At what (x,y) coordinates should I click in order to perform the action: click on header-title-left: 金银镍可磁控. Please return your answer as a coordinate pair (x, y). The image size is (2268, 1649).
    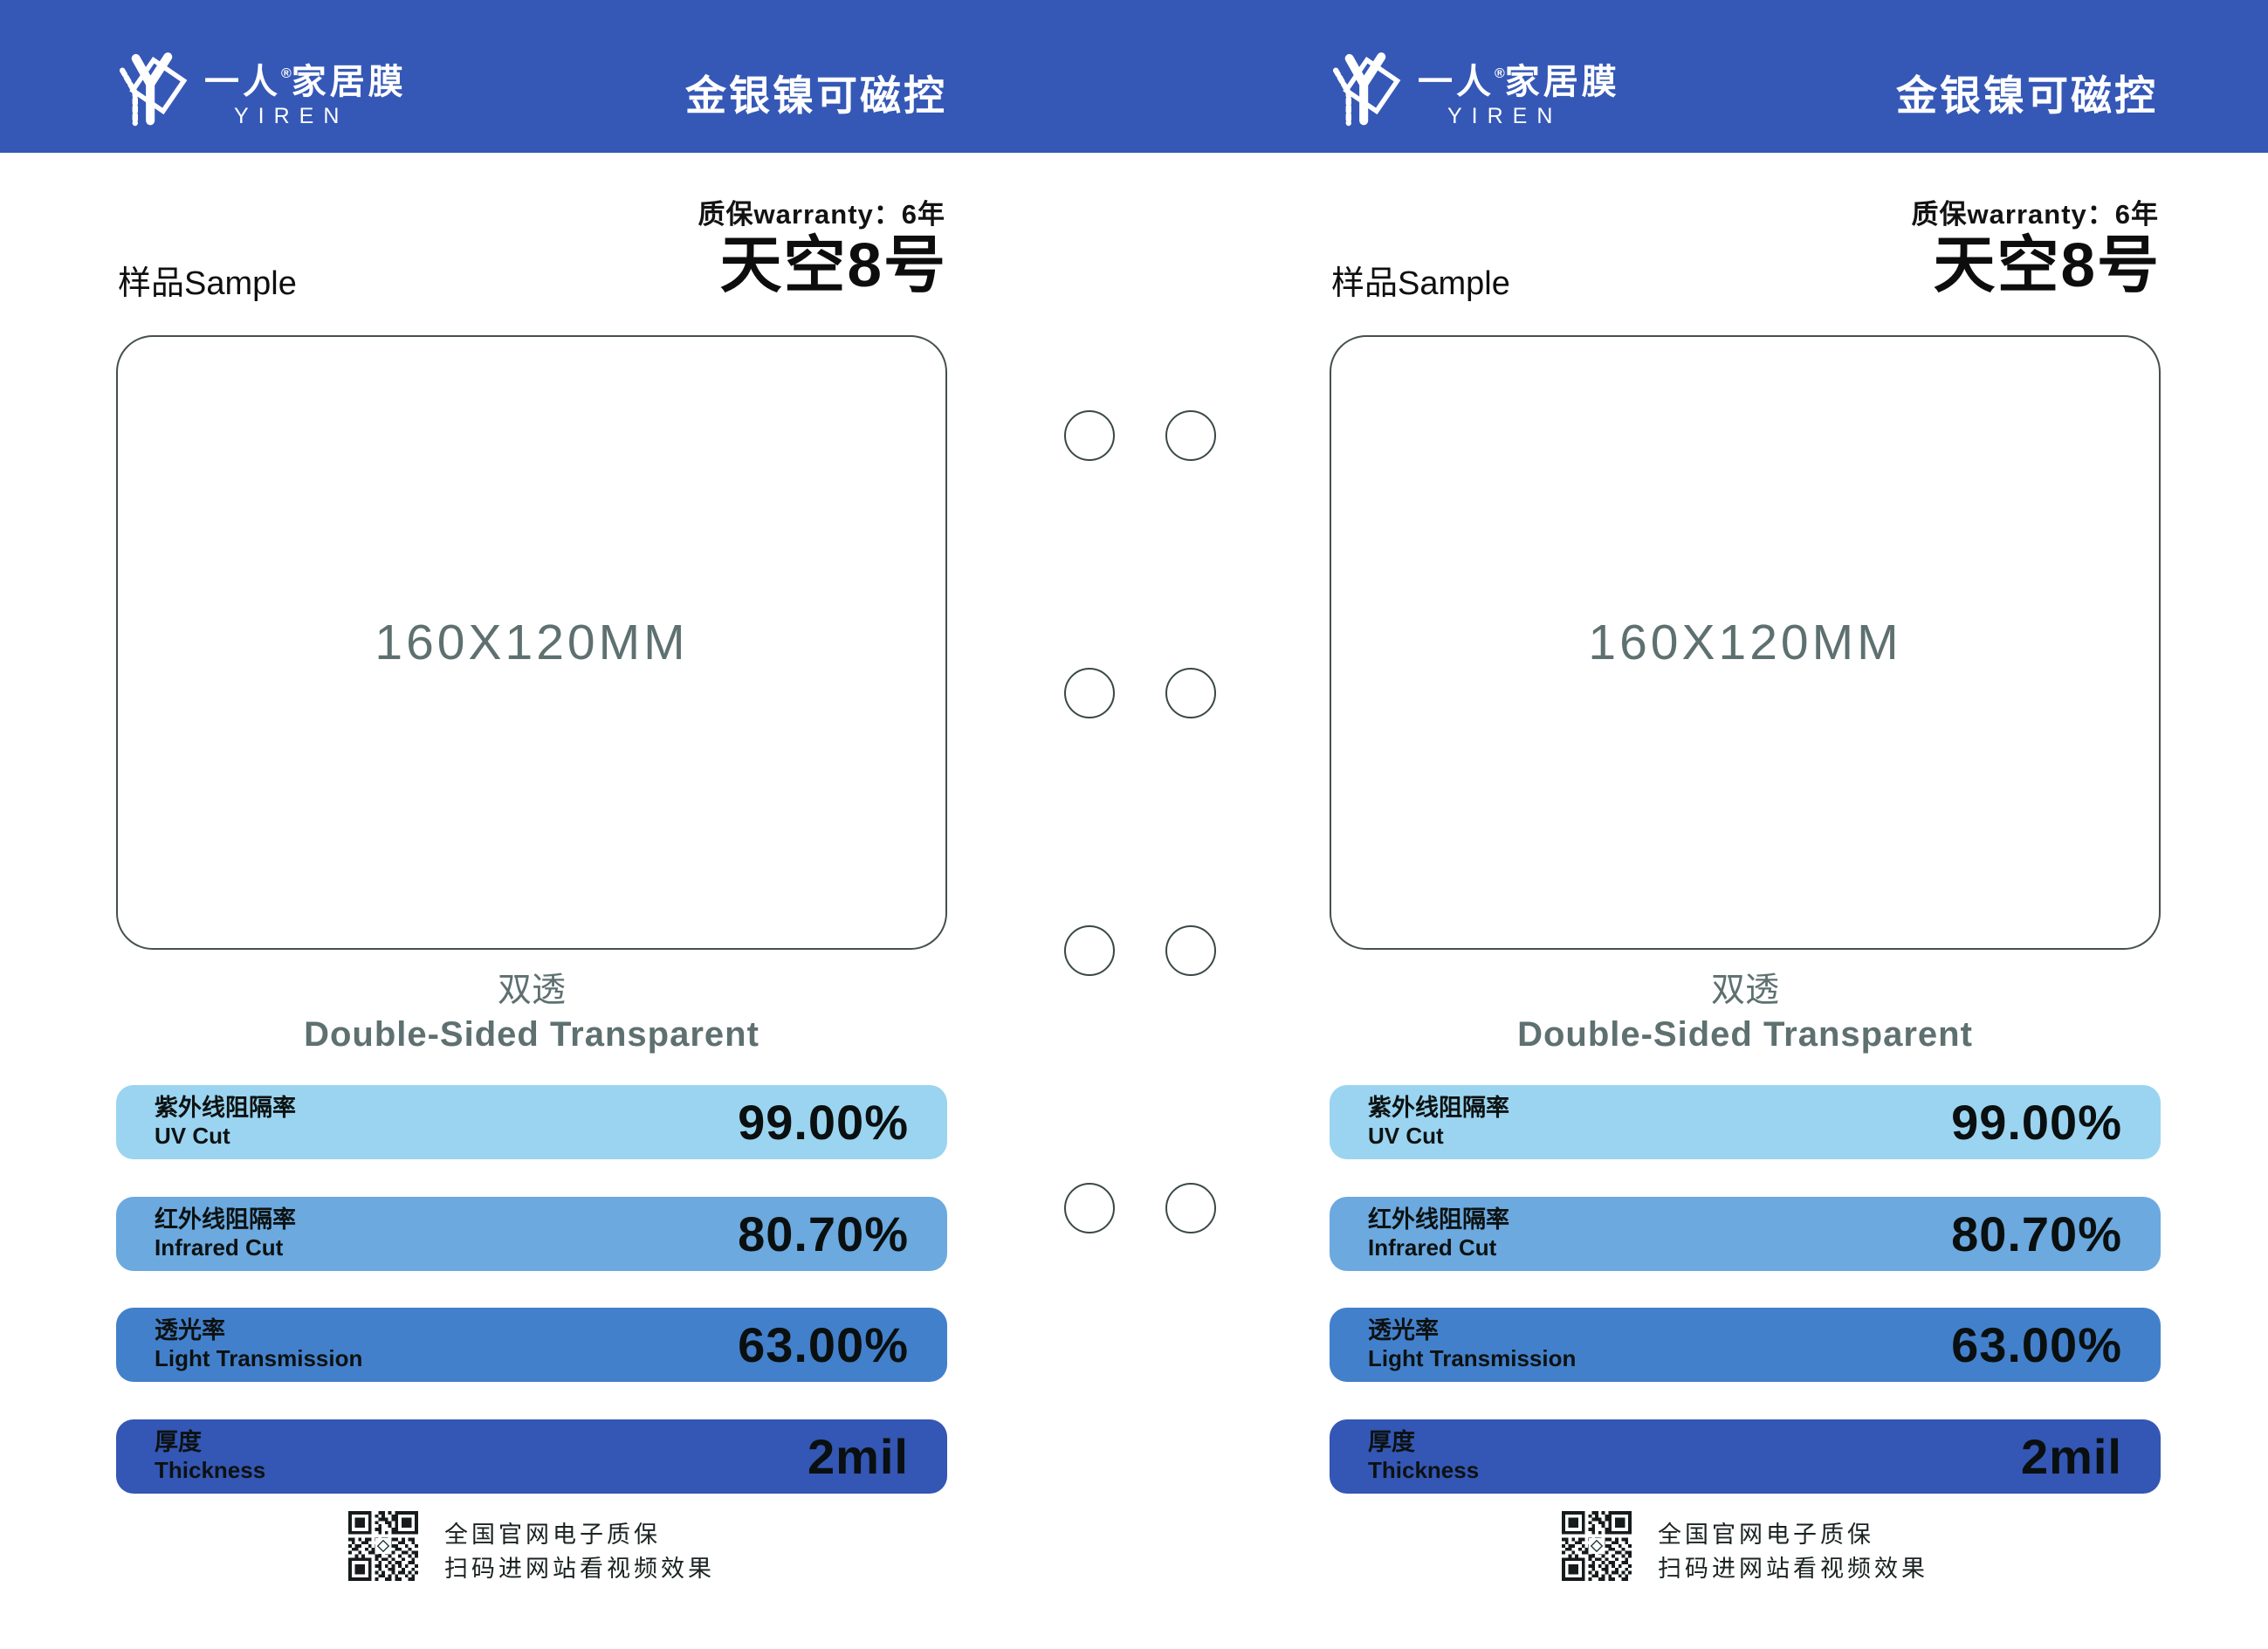
    Looking at the image, I should click on (816, 95).